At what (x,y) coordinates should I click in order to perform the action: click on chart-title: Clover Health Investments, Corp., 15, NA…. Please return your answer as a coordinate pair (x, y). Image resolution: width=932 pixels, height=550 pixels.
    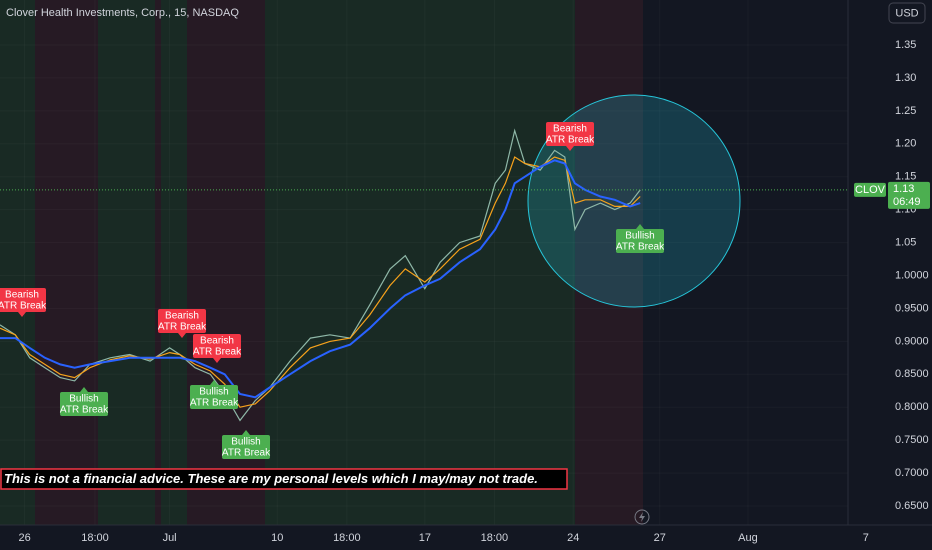
    Looking at the image, I should click on (122, 13).